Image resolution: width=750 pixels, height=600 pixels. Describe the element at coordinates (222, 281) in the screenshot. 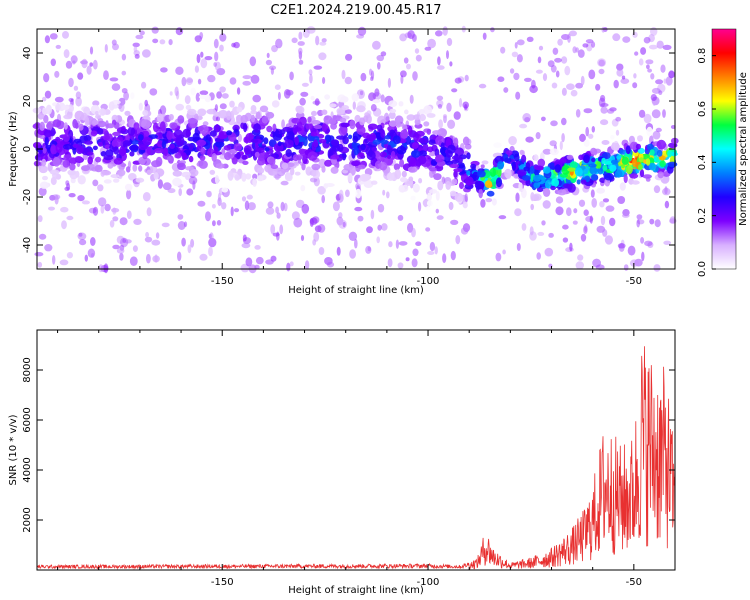

I see `x-tick-label: -150` at that location.